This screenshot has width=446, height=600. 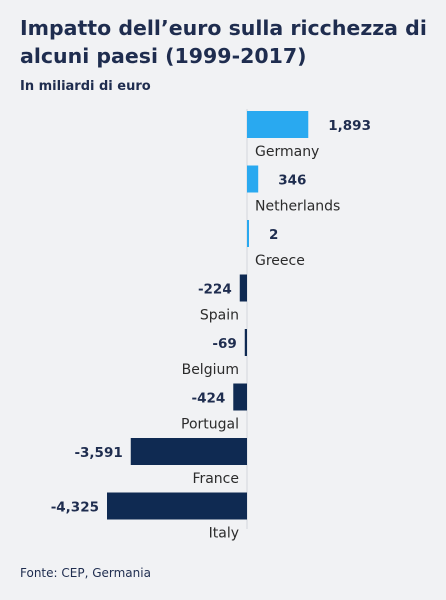 What do you see at coordinates (85, 86) in the screenshot?
I see `chart-subtitle: In miliardi di euro` at bounding box center [85, 86].